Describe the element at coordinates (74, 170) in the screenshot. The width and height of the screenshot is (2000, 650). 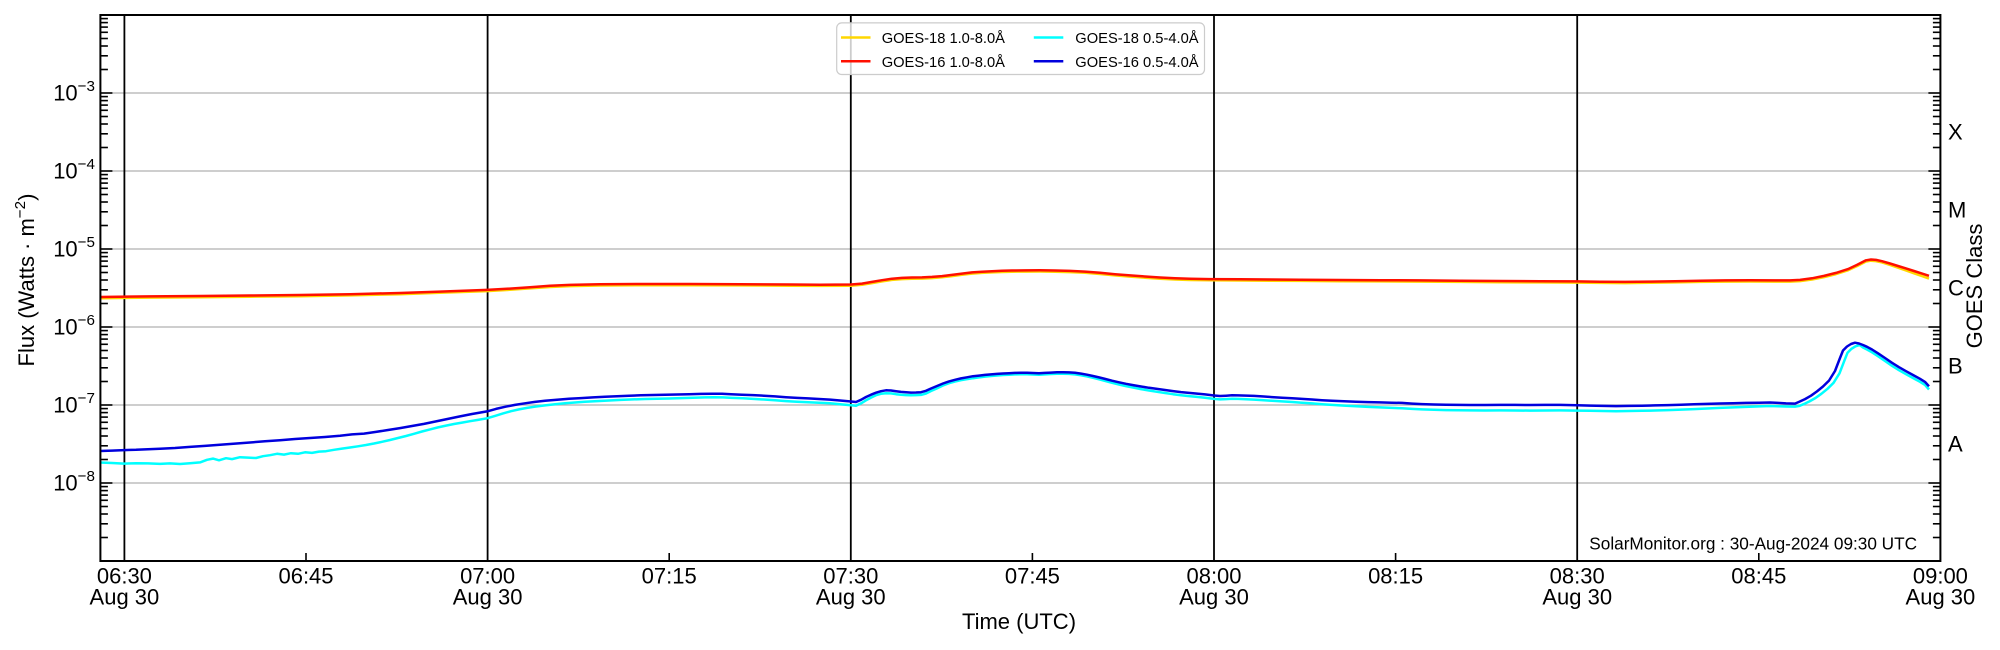
I see `svg-text: 10⁻⁴` at that location.